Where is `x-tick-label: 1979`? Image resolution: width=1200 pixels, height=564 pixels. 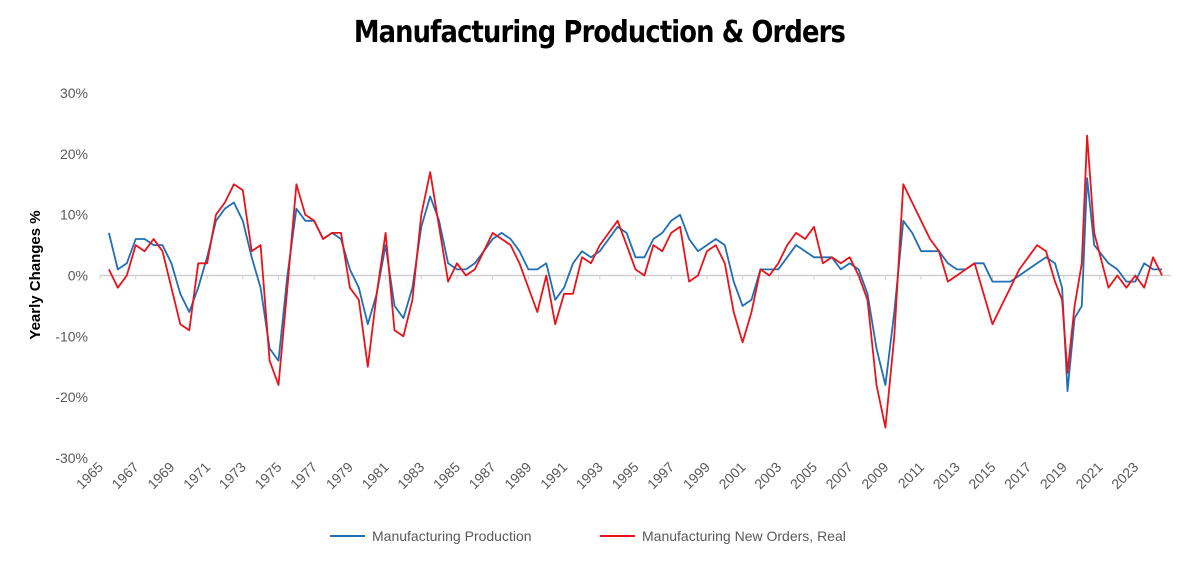
x-tick-label: 1979 is located at coordinates (339, 475).